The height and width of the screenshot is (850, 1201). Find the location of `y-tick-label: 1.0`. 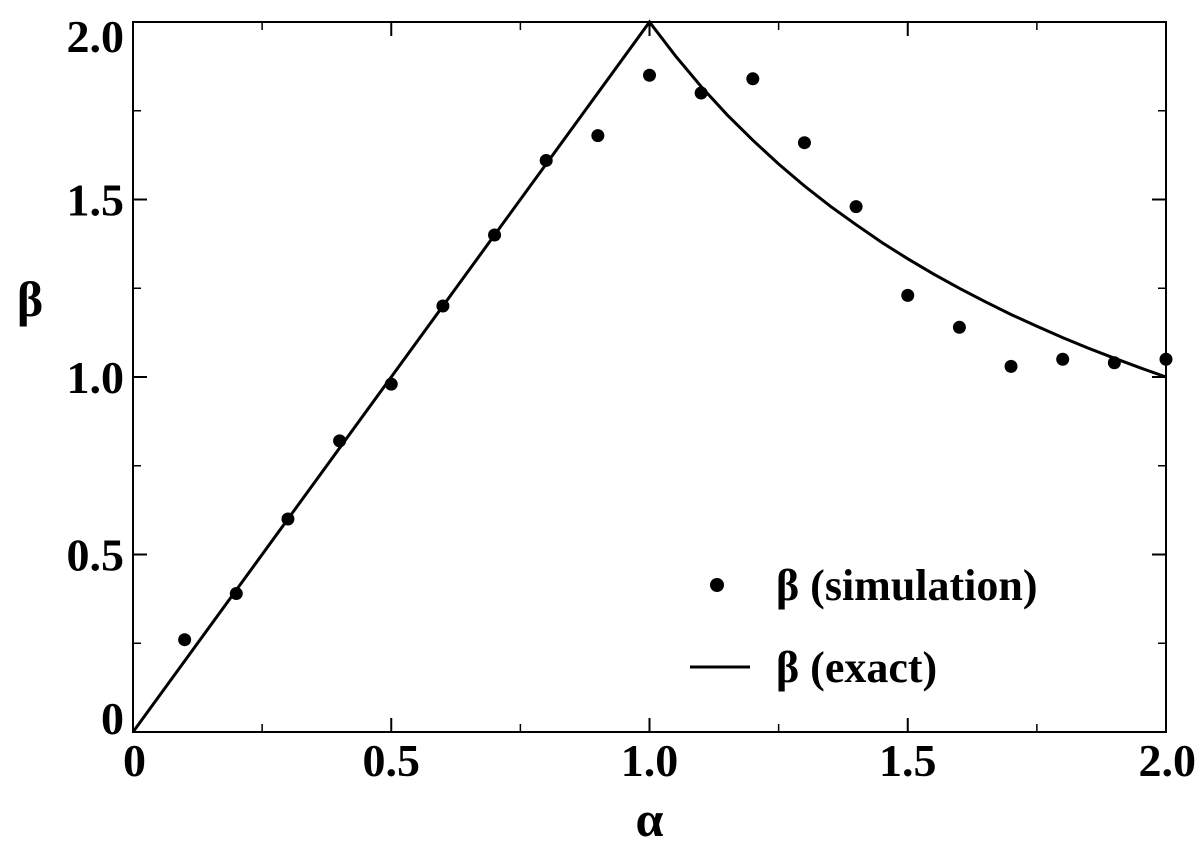

y-tick-label: 1.0 is located at coordinates (96, 377).